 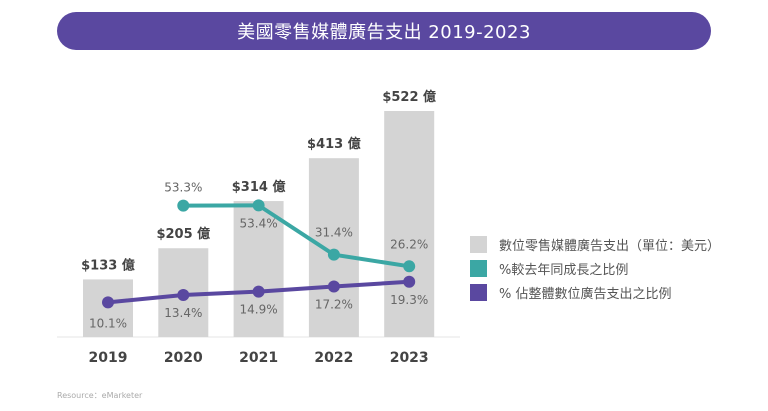 I want to click on series-0-label-2021: 53.4%, so click(x=259, y=223).